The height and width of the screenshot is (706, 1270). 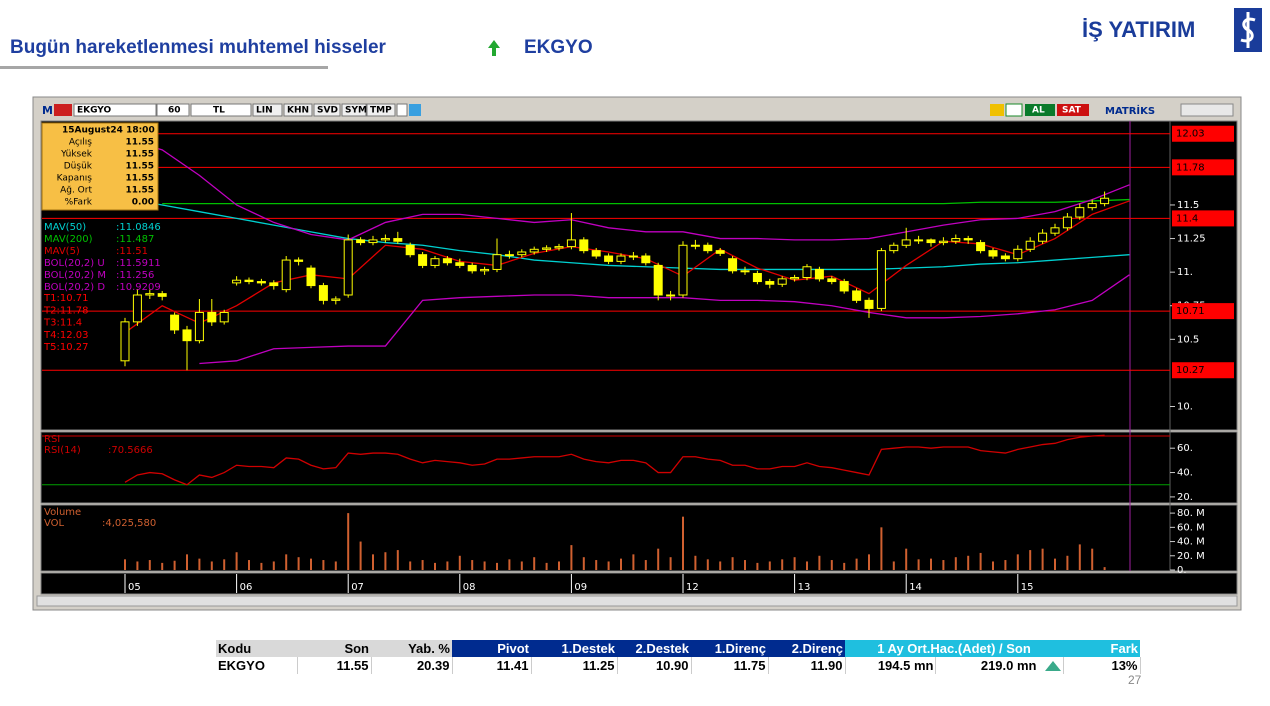 What do you see at coordinates (1191, 239) in the screenshot?
I see `y-tick-label: 11.25` at bounding box center [1191, 239].